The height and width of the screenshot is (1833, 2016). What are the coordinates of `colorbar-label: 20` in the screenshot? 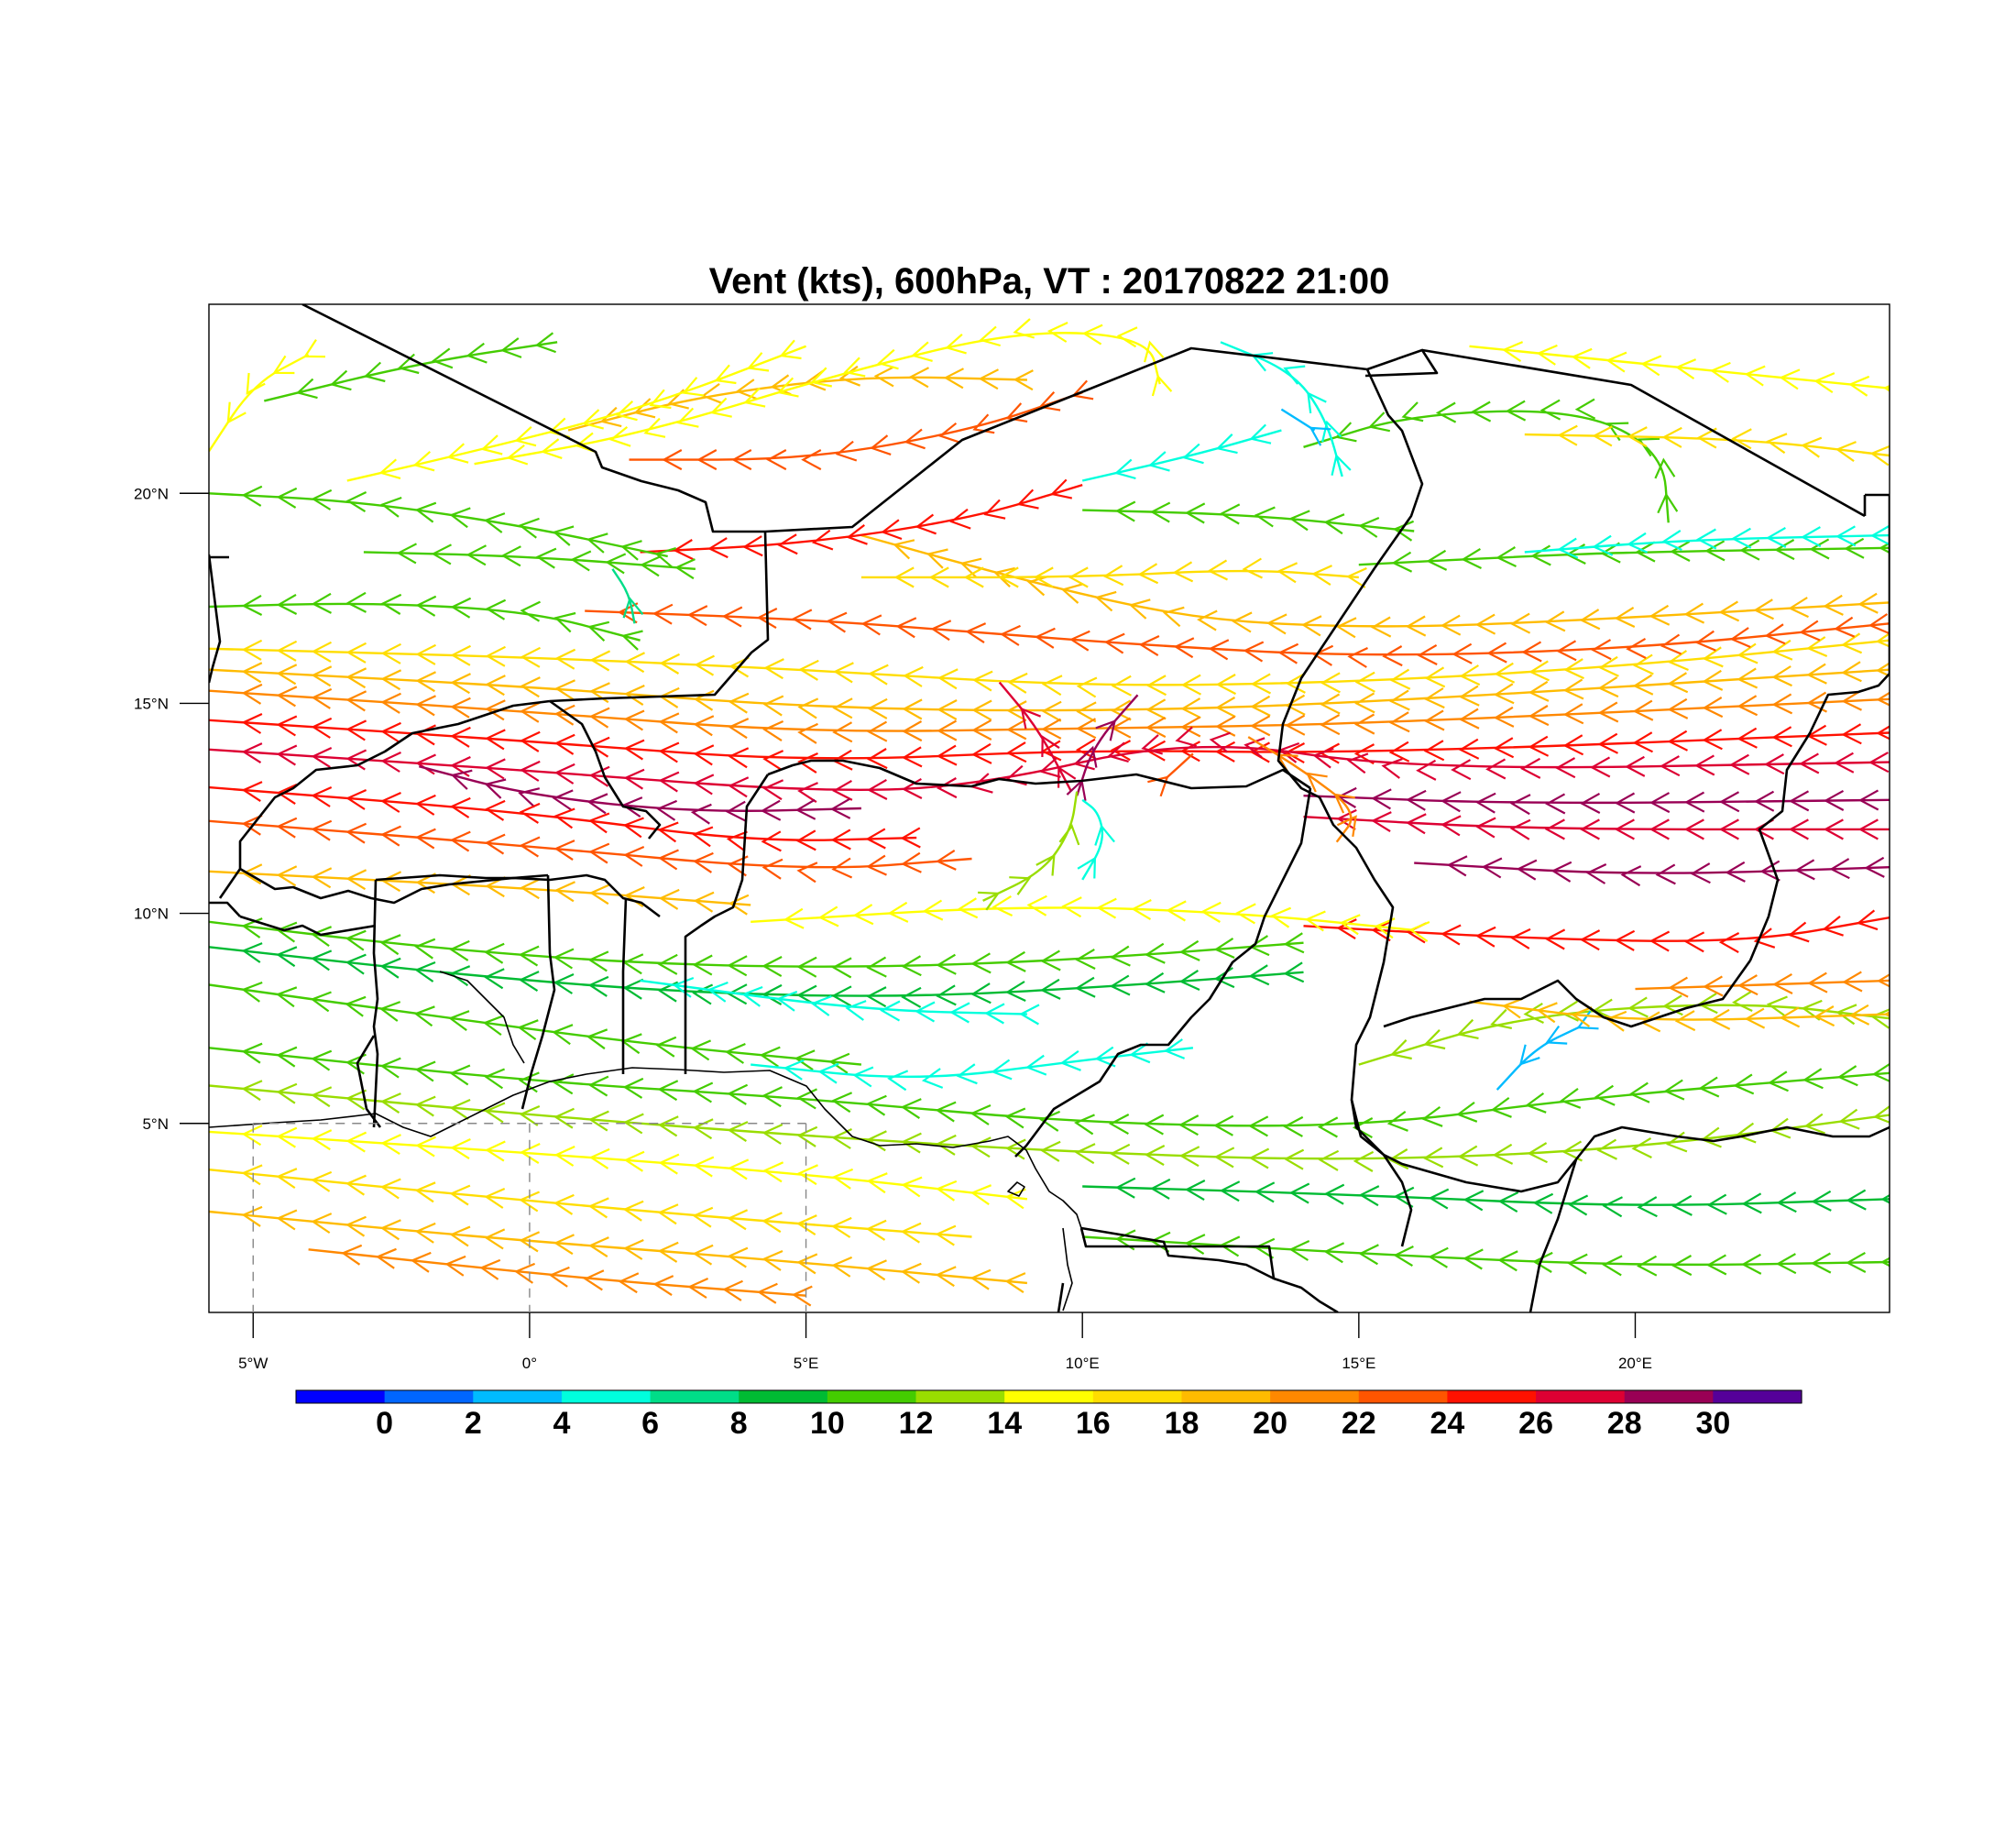 It's located at (1270, 1423).